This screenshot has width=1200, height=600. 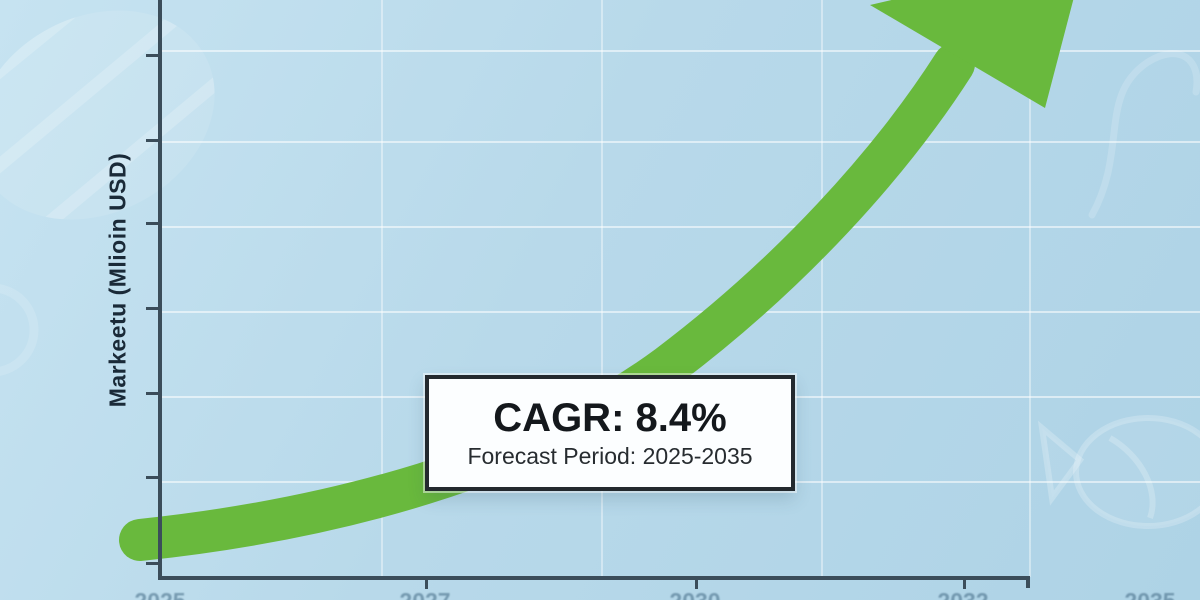 I want to click on x-tick-label: 2027, so click(x=424, y=594).